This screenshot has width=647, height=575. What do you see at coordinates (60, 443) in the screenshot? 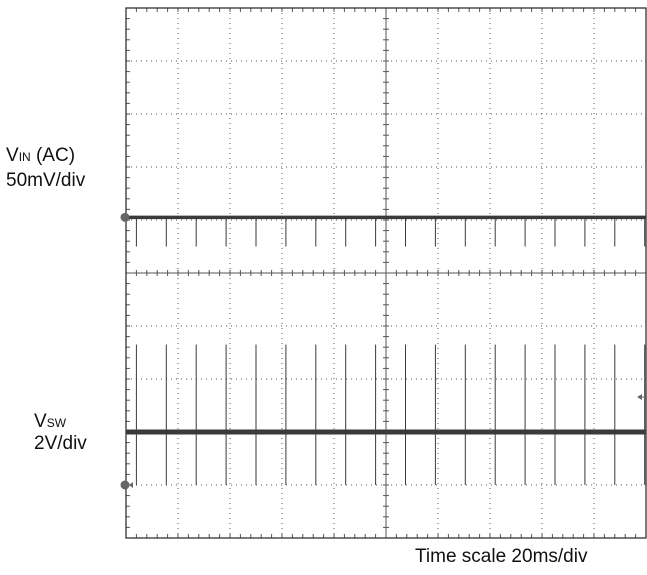
I see `vsw-scale-label: 2V/div` at bounding box center [60, 443].